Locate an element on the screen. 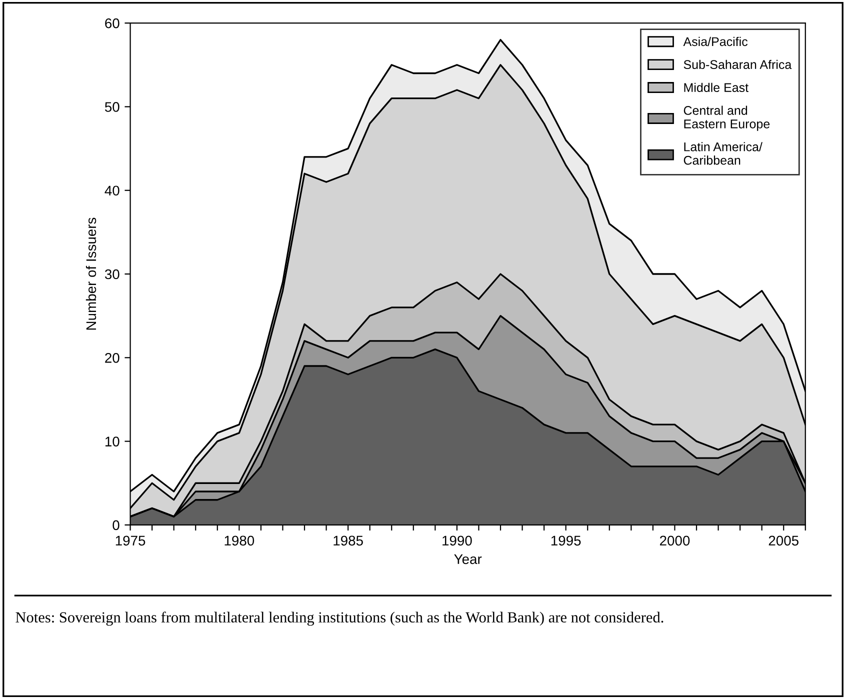 The width and height of the screenshot is (846, 699). x-tick-label: 1975 is located at coordinates (131, 541).